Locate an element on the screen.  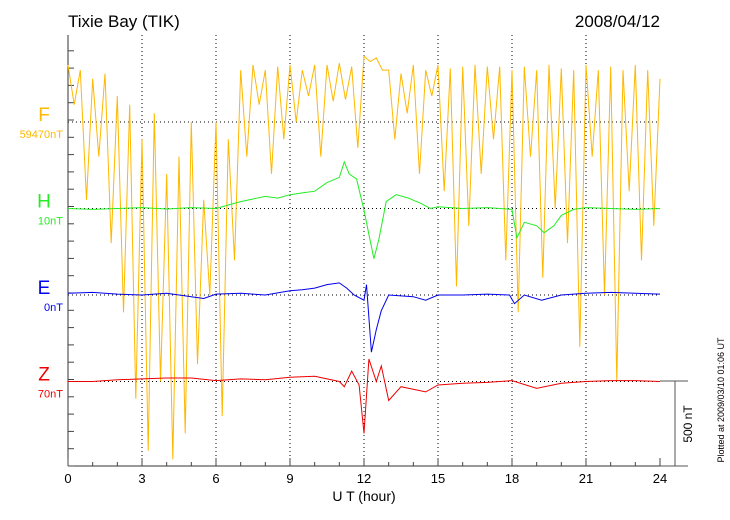
series-baseline-F: 59470nT is located at coordinates (42, 135).